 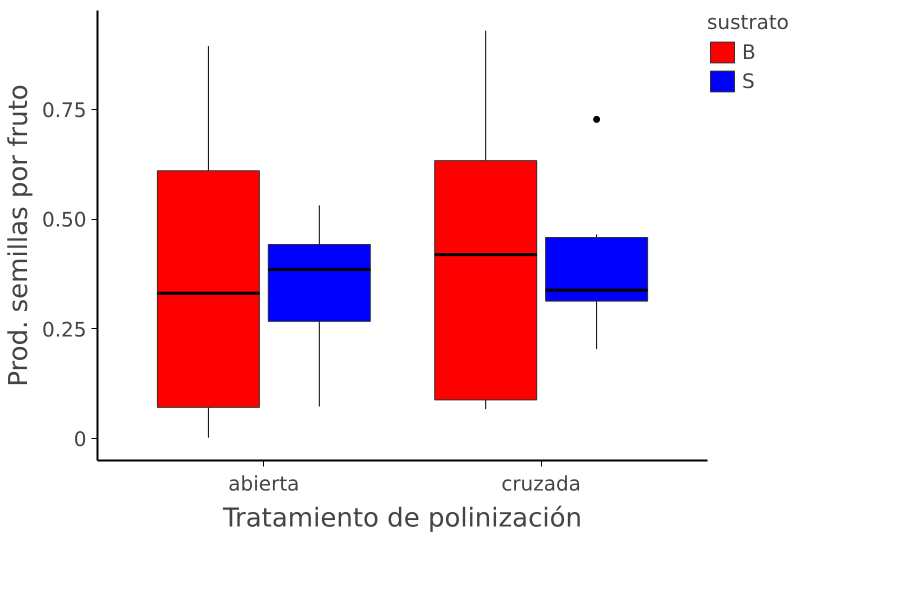 What do you see at coordinates (64, 329) in the screenshot?
I see `y-tick-label: 0.25` at bounding box center [64, 329].